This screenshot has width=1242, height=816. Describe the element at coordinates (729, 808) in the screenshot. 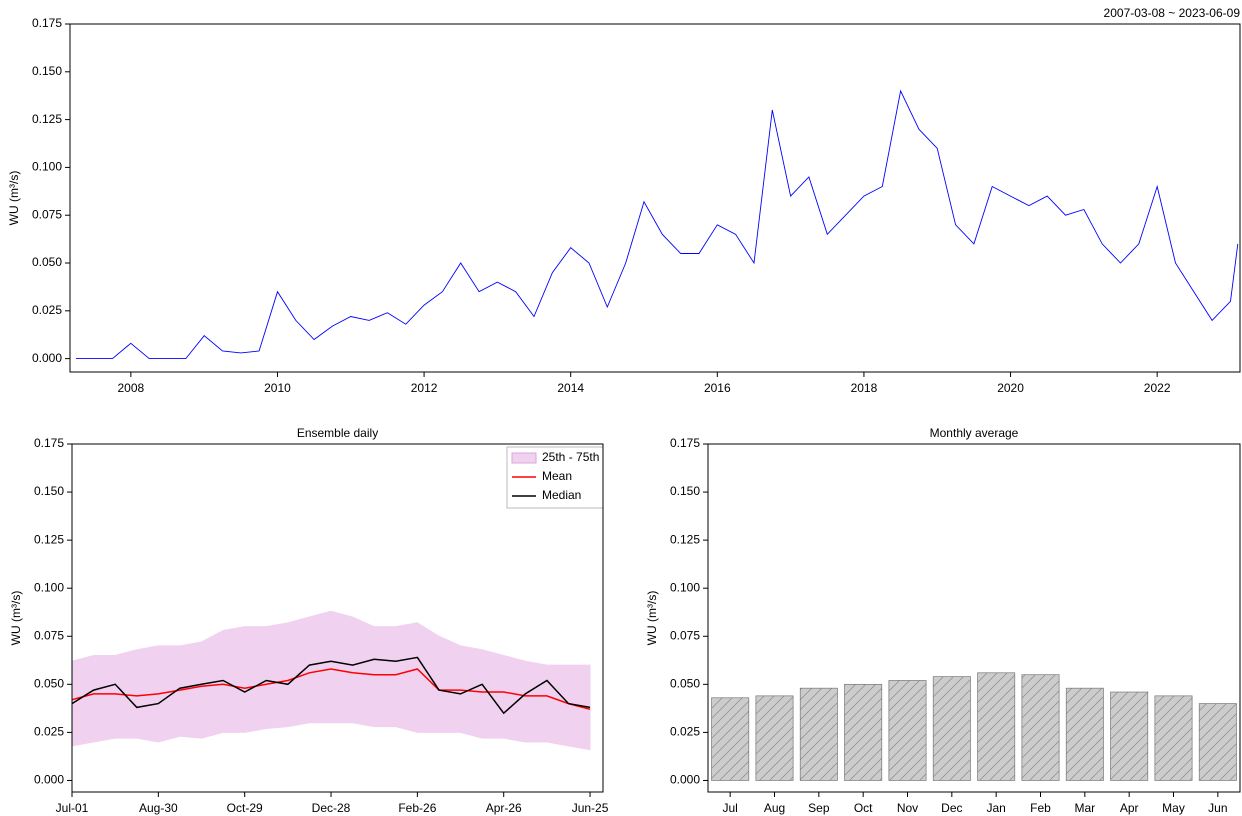

I see `x-tick-label: Jul` at that location.